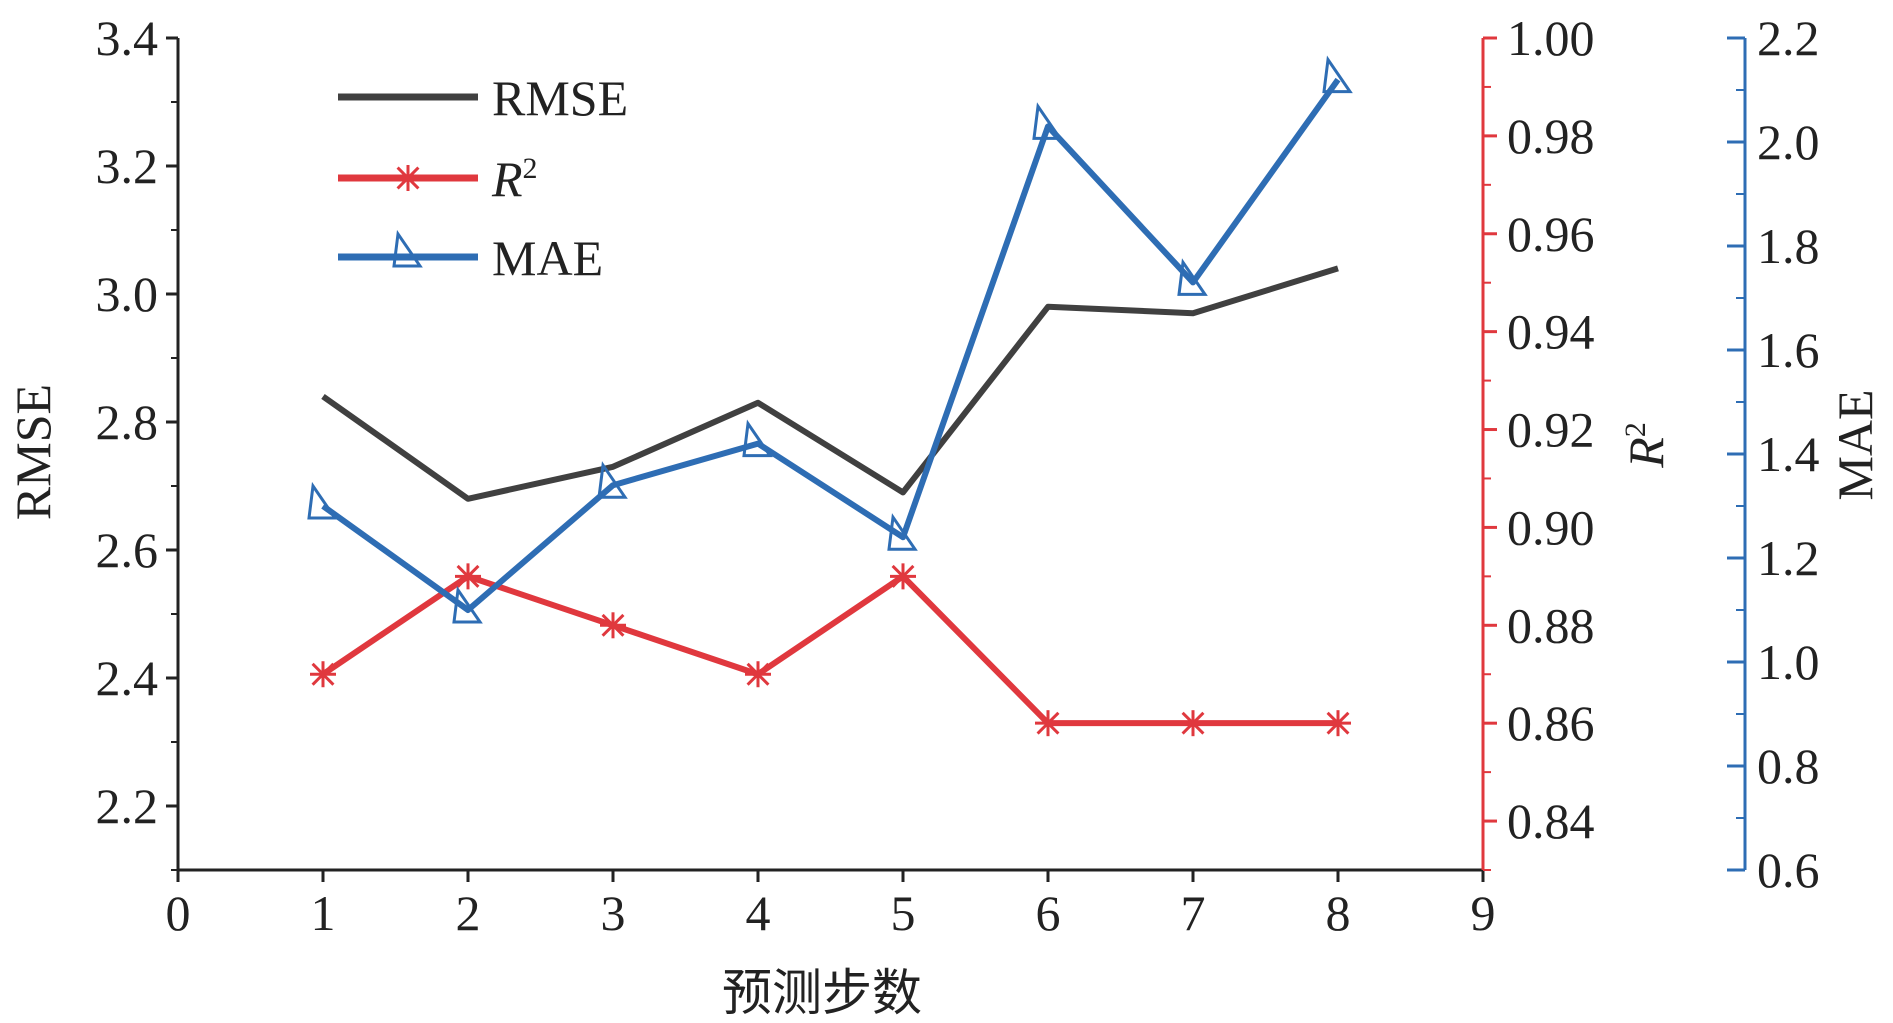 Image resolution: width=1893 pixels, height=1023 pixels. I want to click on left-tick-label-0: 2.2, so click(127, 806).